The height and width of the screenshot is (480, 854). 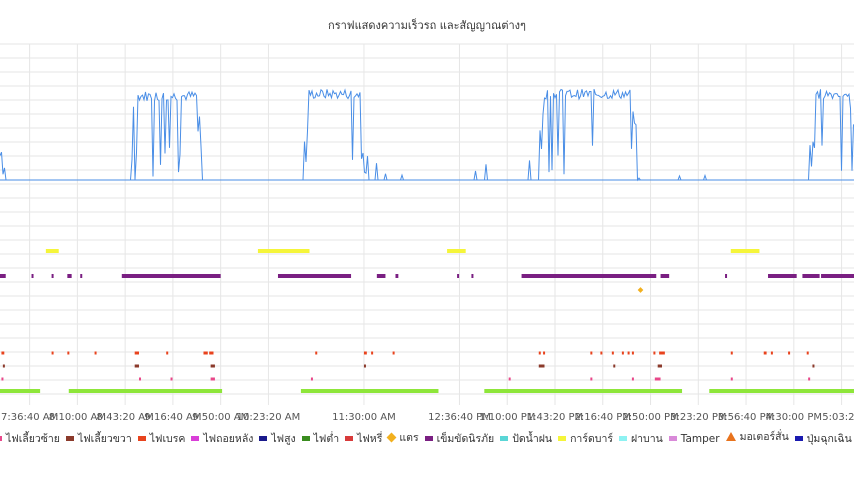 I want to click on x-tick-label: 2:50:00 PM, so click(x=650, y=417).